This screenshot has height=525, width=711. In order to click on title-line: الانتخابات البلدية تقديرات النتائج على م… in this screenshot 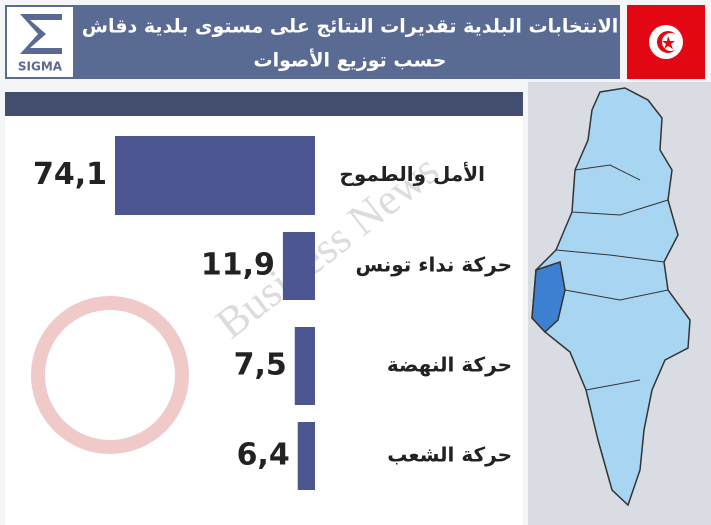, I will do `click(350, 27)`.